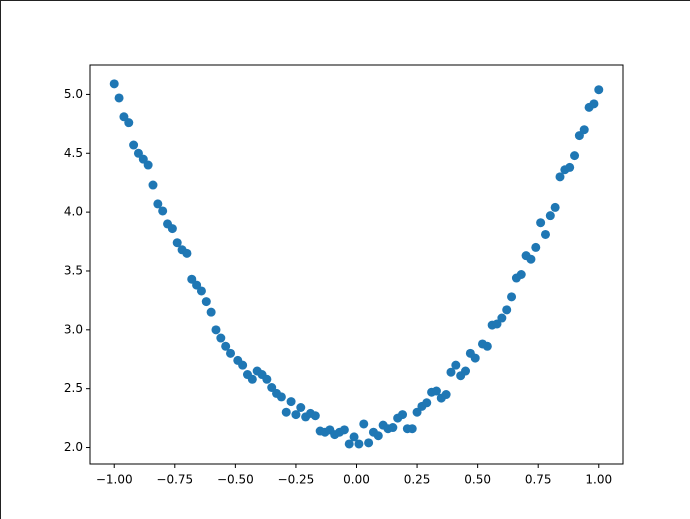  Describe the element at coordinates (356, 480) in the screenshot. I see `x-tick-label: 0.00` at that location.